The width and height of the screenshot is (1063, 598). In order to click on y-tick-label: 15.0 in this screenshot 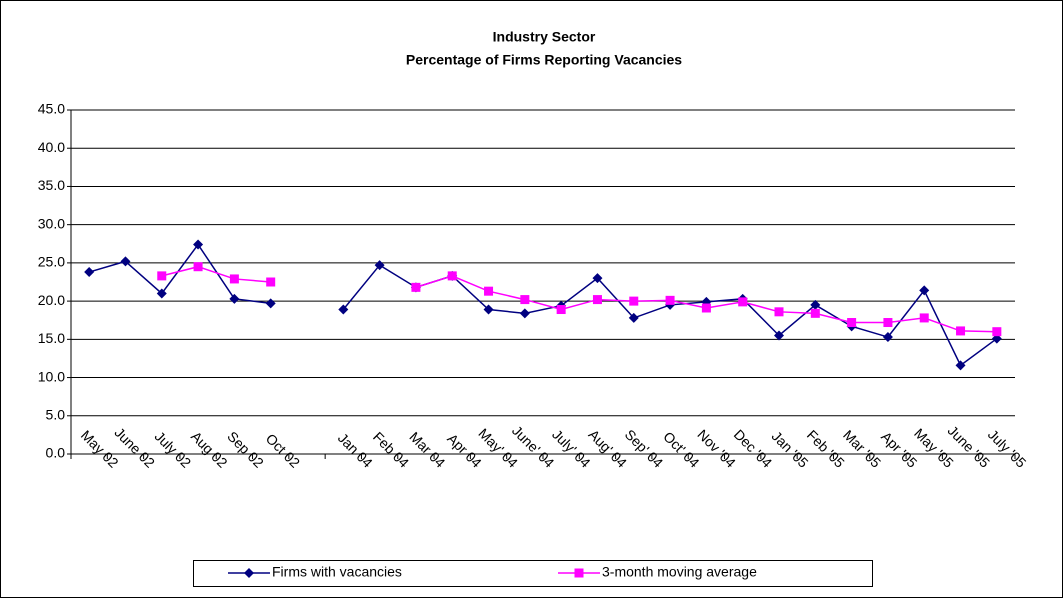, I will do `click(51, 338)`.